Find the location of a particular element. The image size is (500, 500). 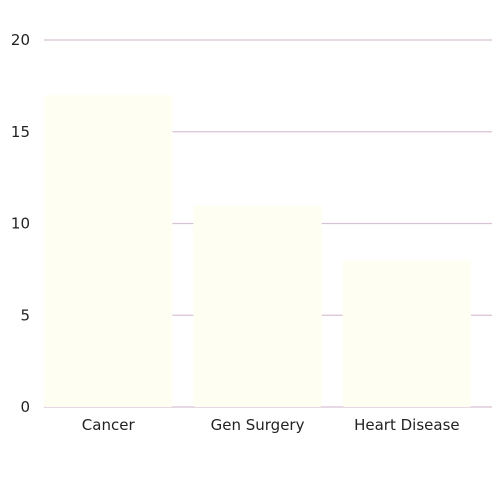

y-tick-label: 5 is located at coordinates (25, 315).